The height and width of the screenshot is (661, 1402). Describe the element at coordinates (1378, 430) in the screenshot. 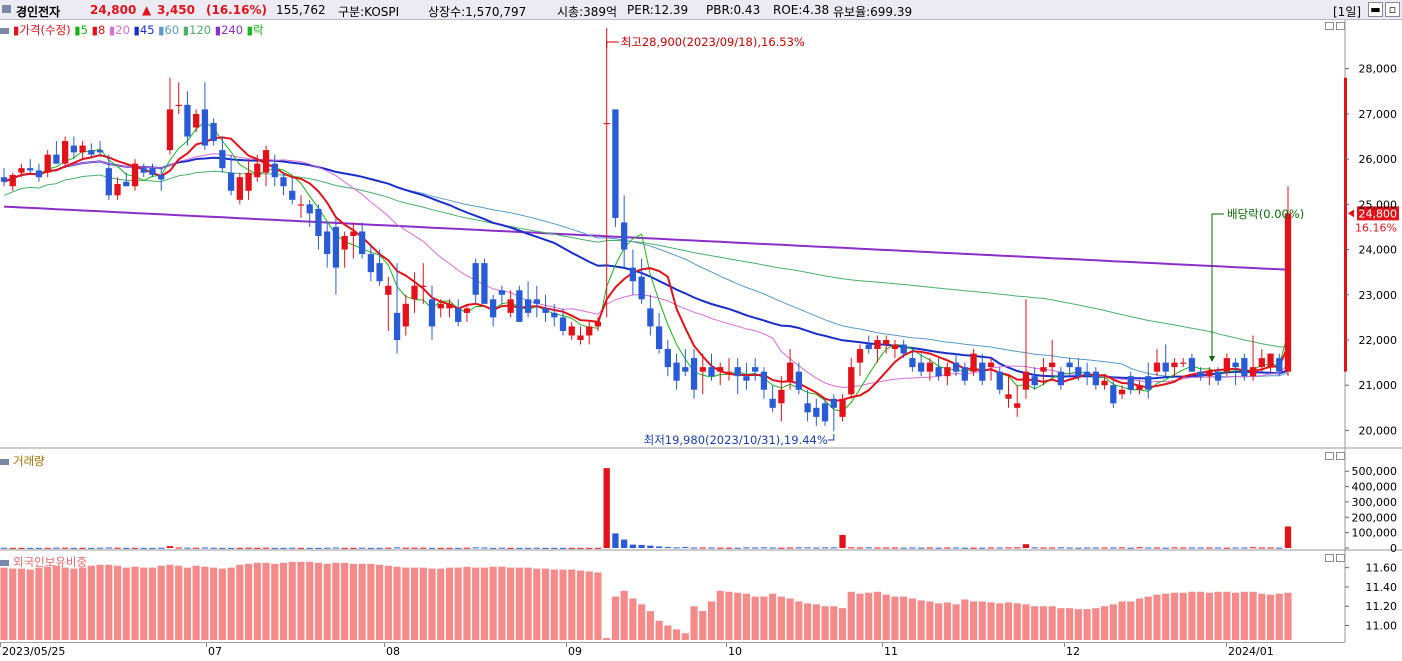

I see `price-scale-label: 20,000` at that location.